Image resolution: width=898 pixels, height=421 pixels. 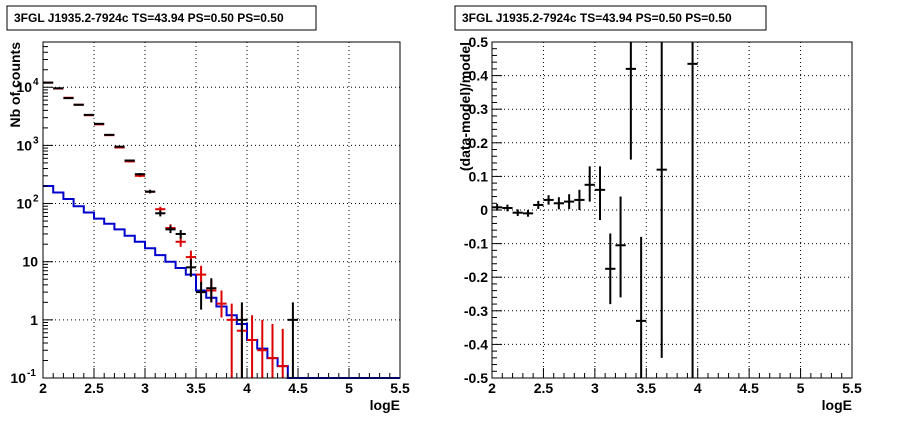 I want to click on y-tick-label: 0.4, so click(x=479, y=76).